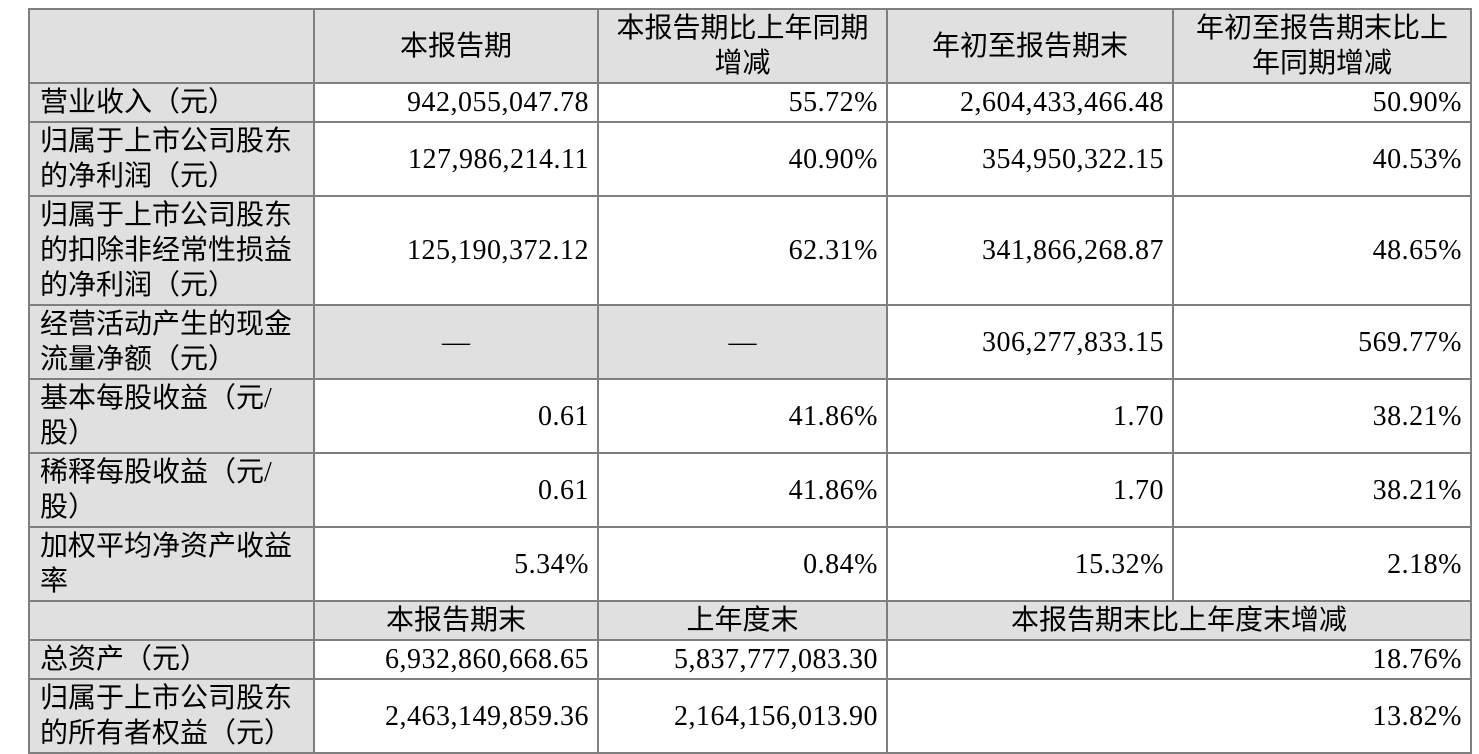 This screenshot has width=1479, height=754. Describe the element at coordinates (171, 716) in the screenshot. I see `row-label-shareholders-equity: 归属于上市公司股东的所有者权益（元）` at that location.